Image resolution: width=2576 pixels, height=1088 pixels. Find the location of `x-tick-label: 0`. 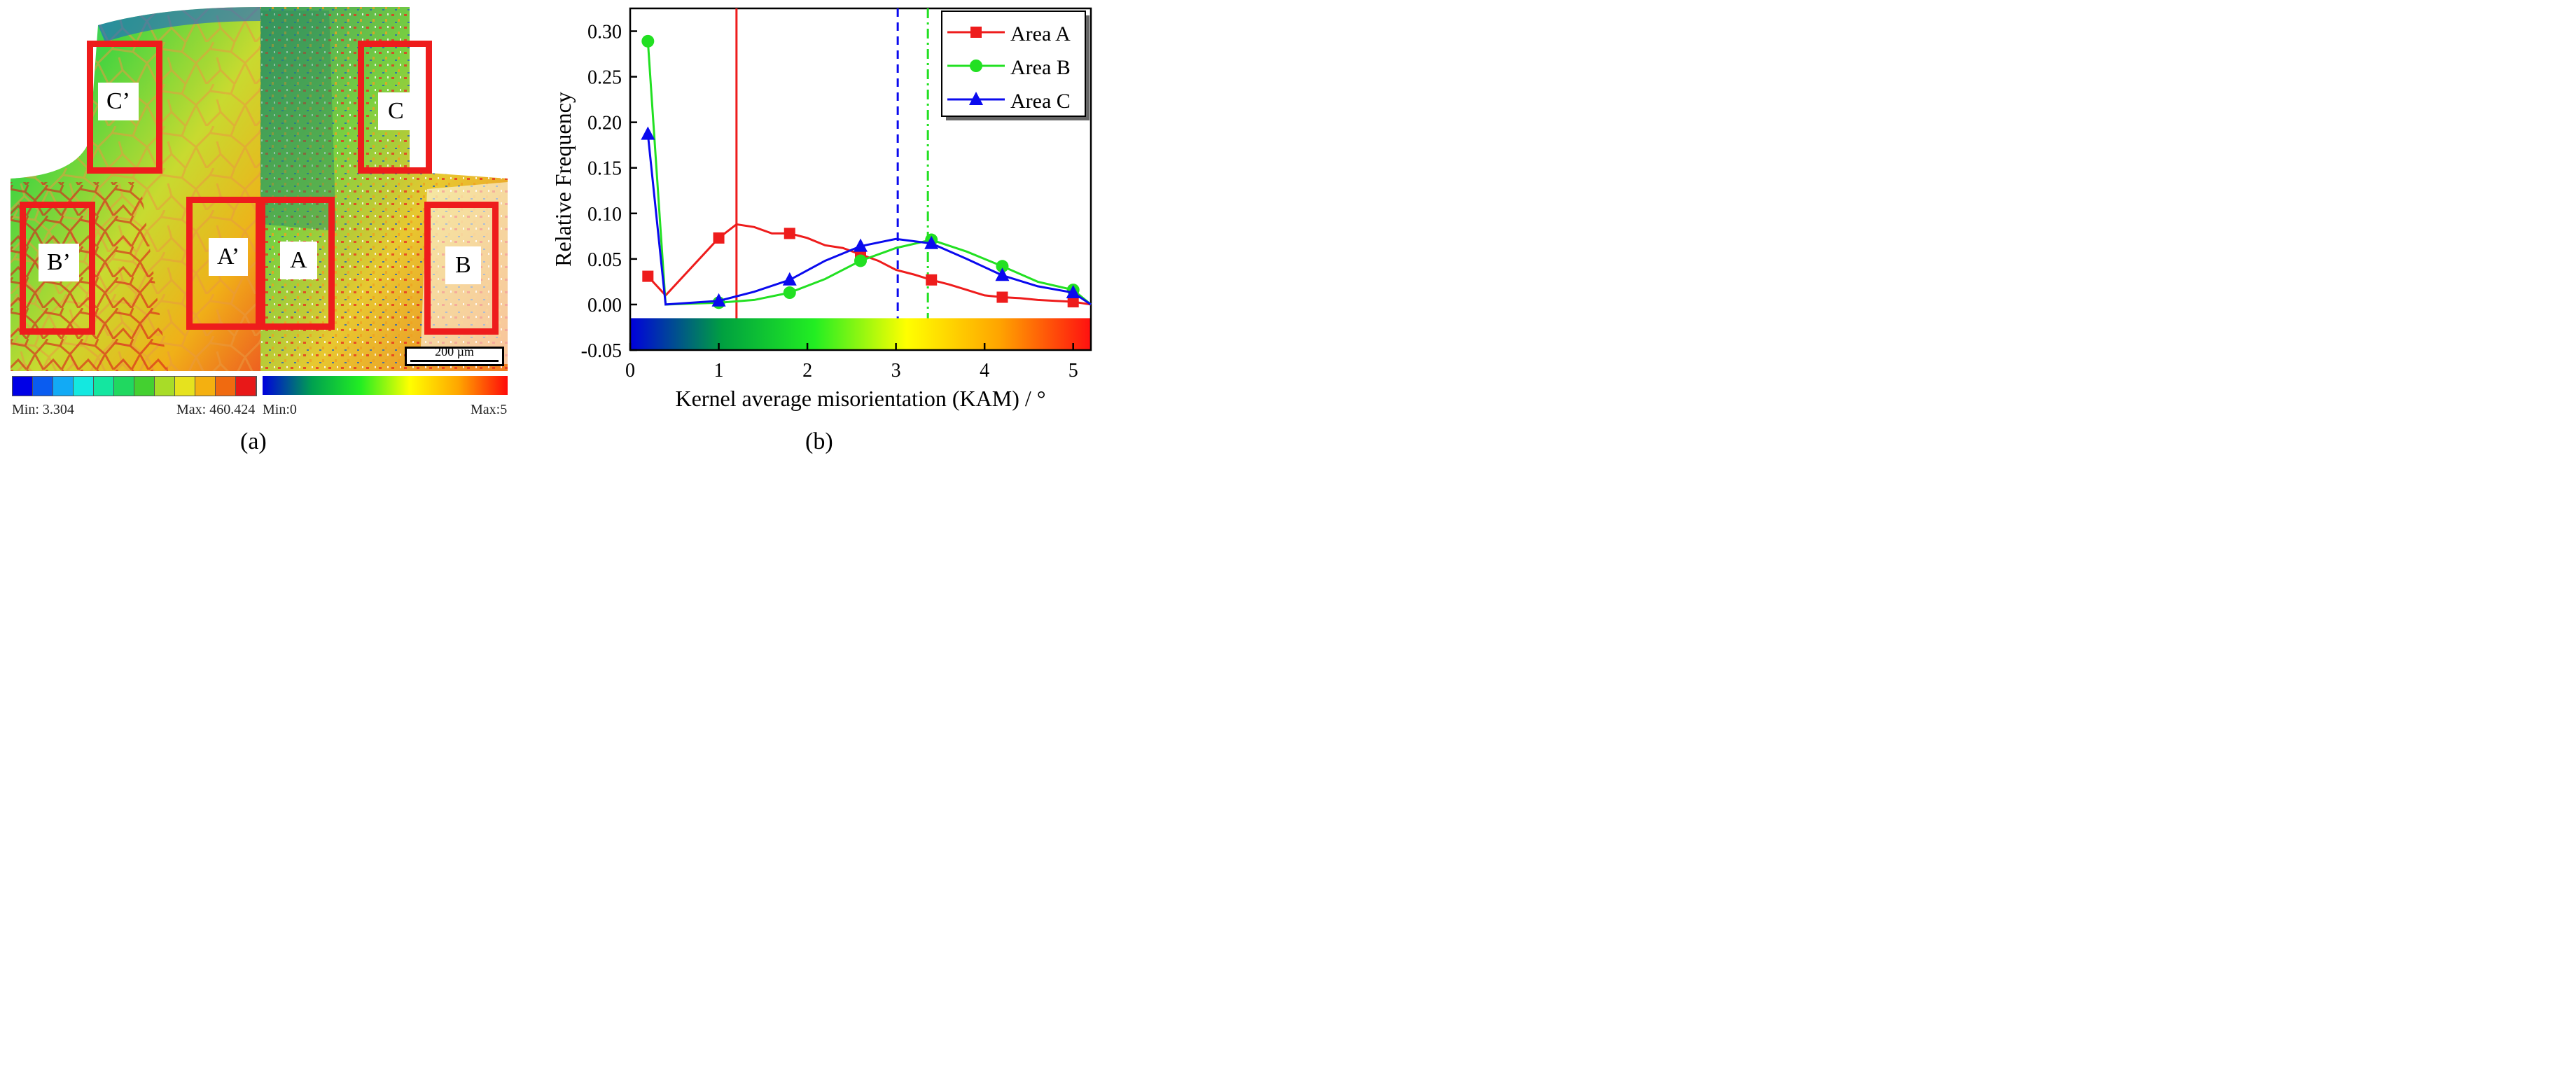

x-tick-label: 0 is located at coordinates (630, 371).